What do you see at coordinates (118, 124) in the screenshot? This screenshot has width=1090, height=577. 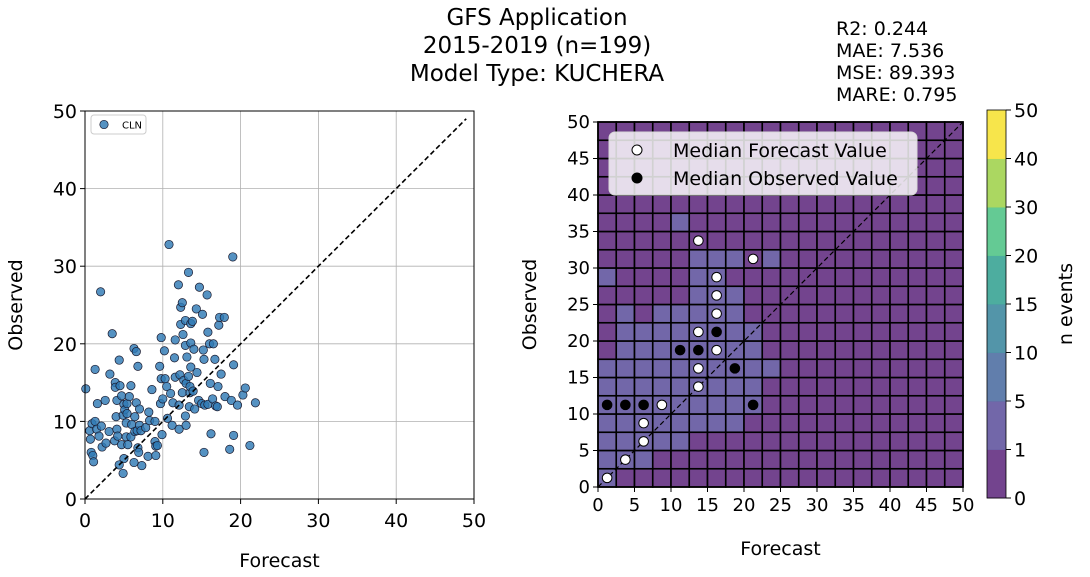 I see `legend: CLN` at bounding box center [118, 124].